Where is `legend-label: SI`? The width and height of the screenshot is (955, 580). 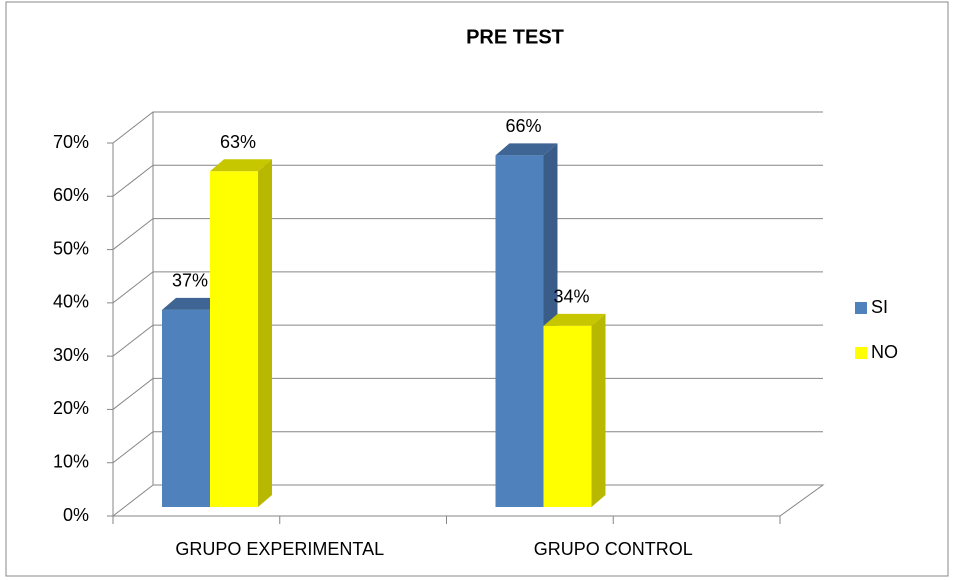
legend-label: SI is located at coordinates (879, 307).